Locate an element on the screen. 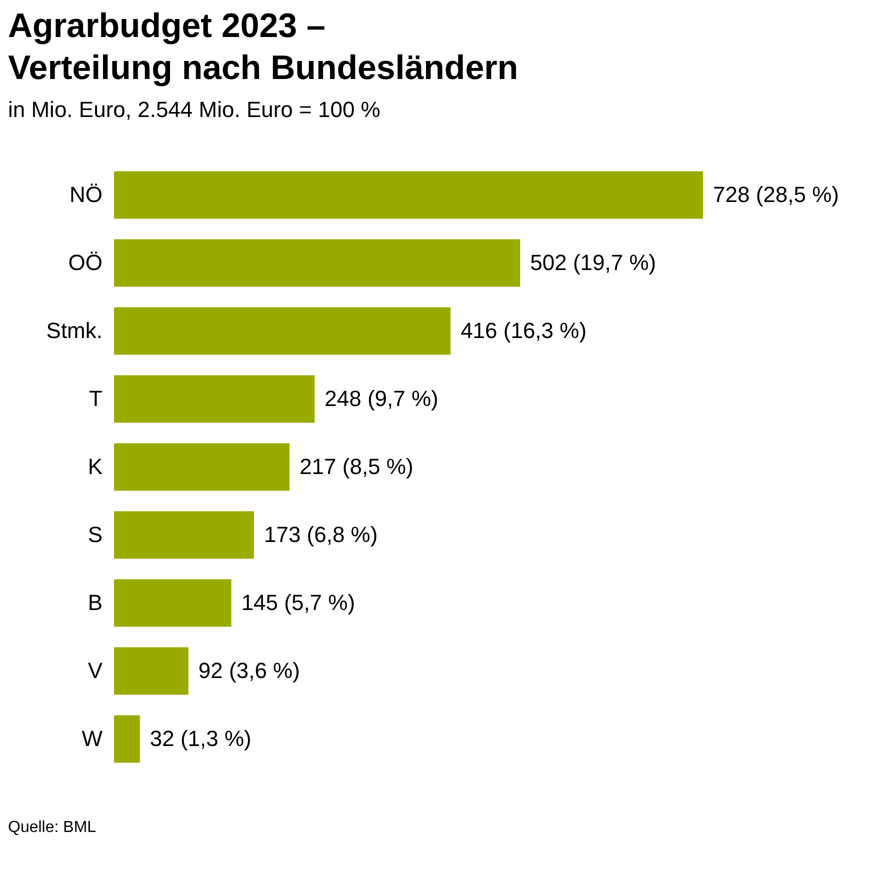 This screenshot has height=896, width=879. y-tick-label: V is located at coordinates (95, 670).